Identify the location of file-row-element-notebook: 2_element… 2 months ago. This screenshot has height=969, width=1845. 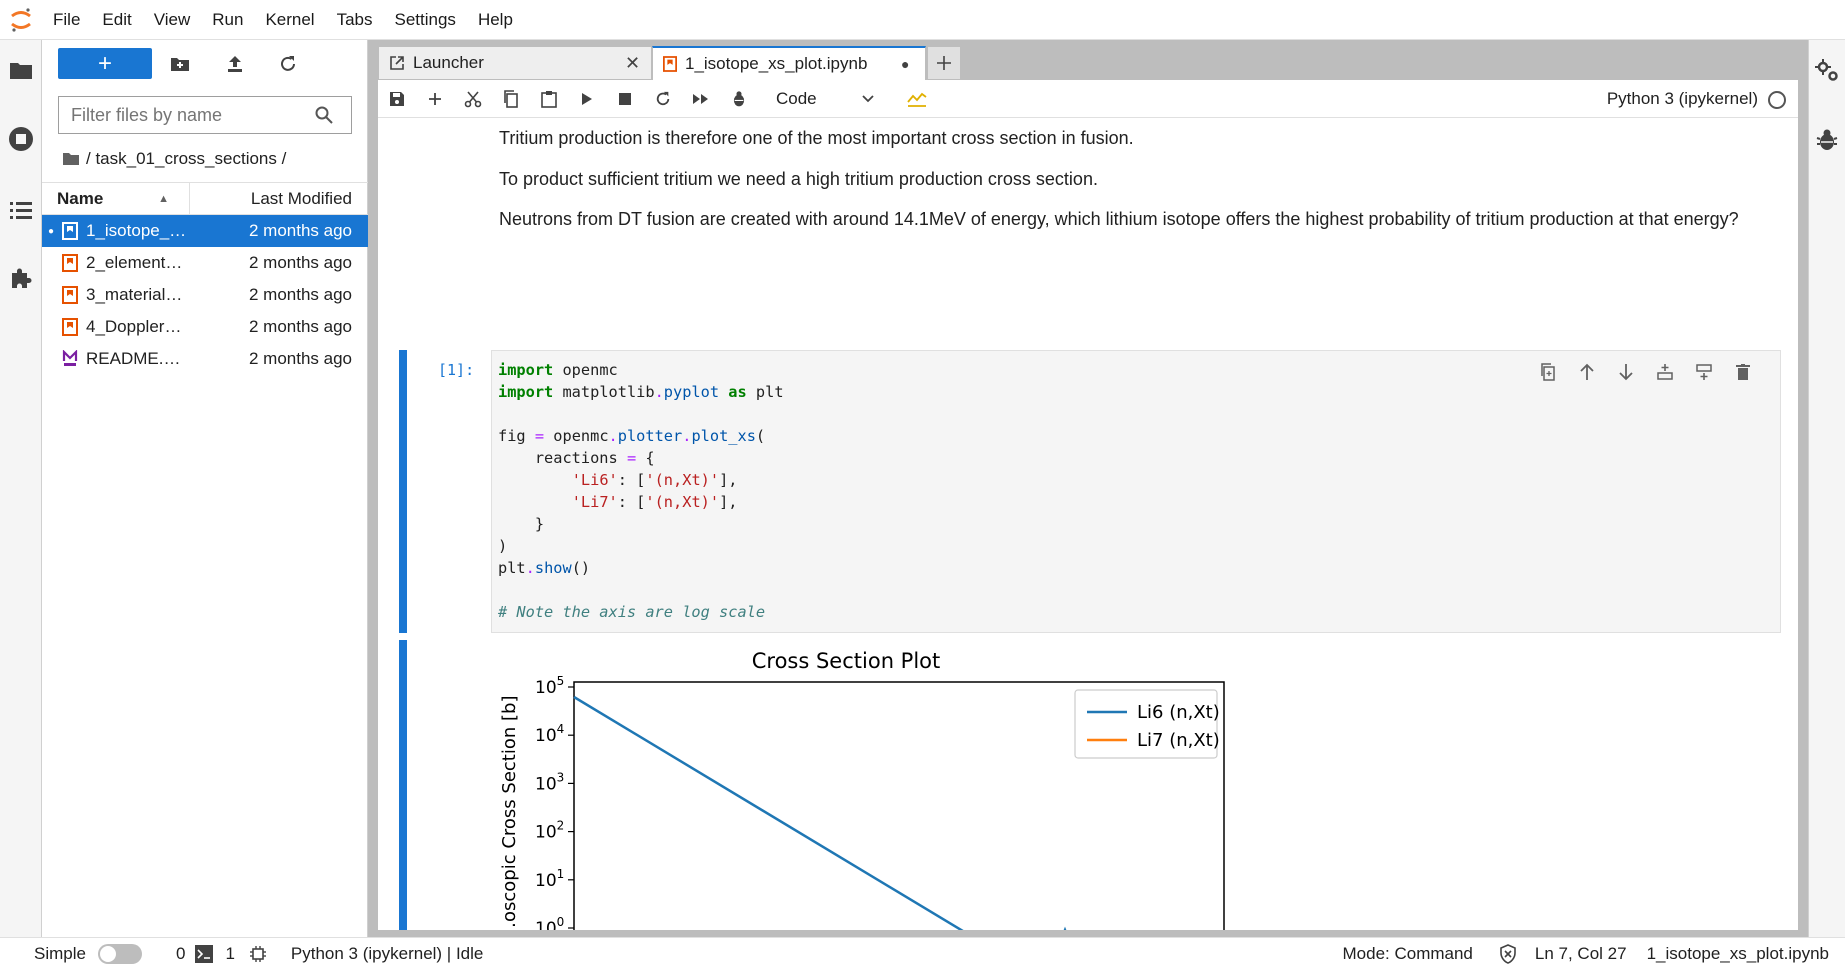
(205, 263).